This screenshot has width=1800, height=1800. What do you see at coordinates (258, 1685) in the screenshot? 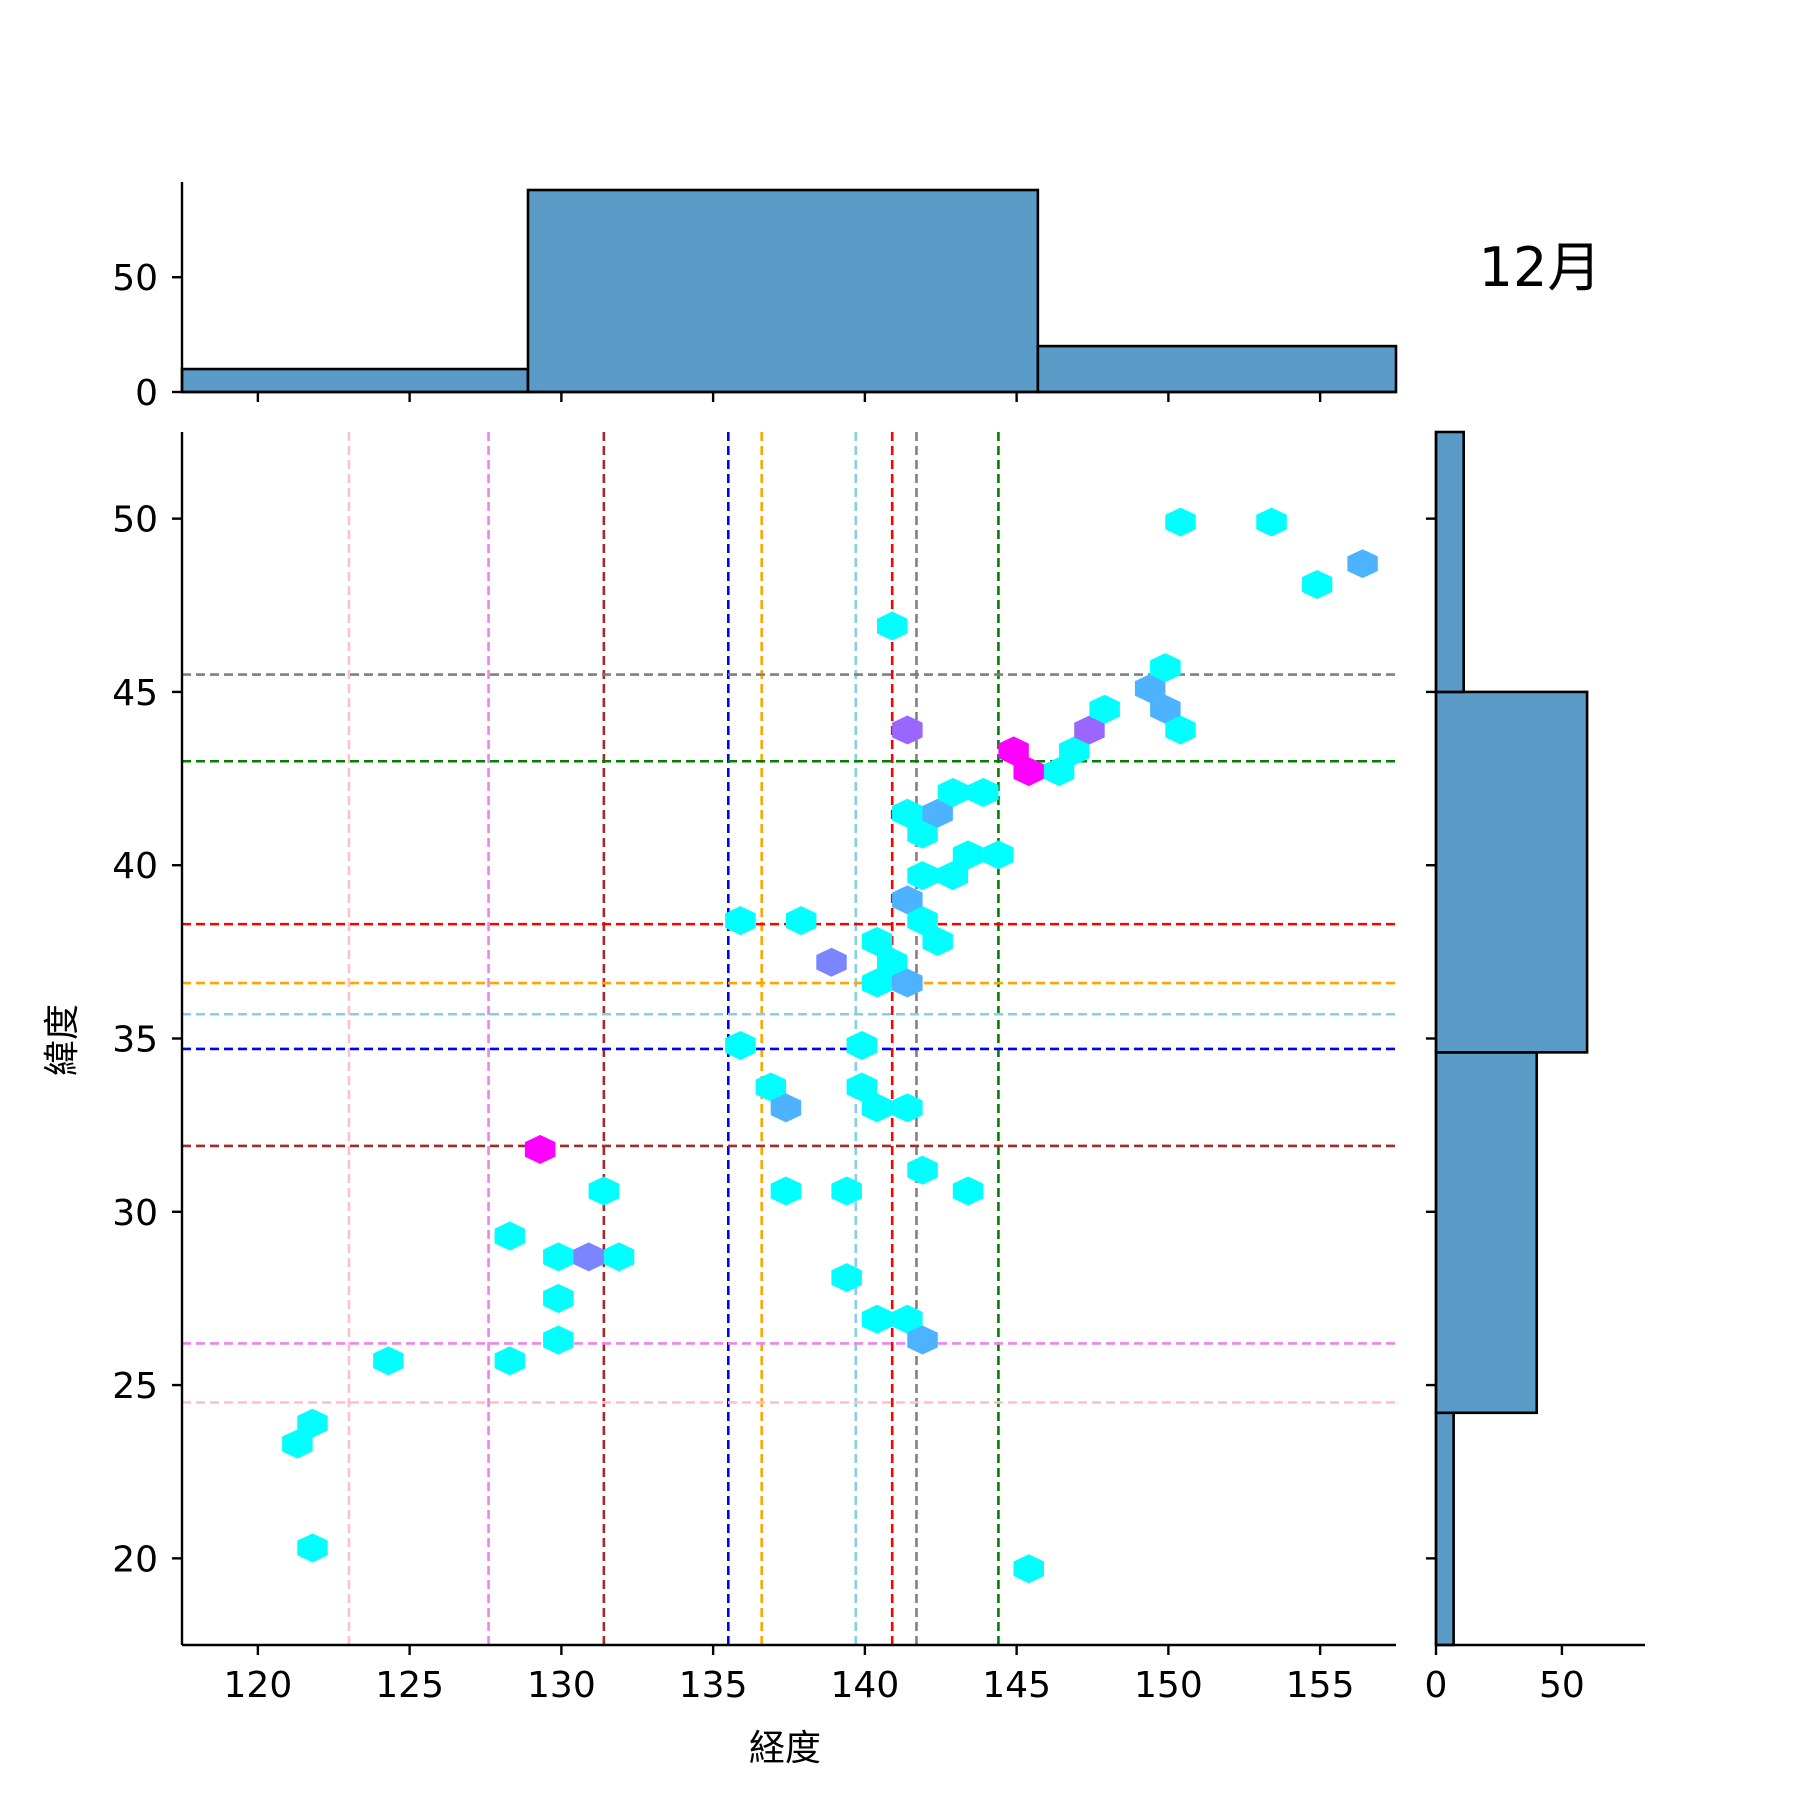
I see `x-tick-label: 120` at bounding box center [258, 1685].